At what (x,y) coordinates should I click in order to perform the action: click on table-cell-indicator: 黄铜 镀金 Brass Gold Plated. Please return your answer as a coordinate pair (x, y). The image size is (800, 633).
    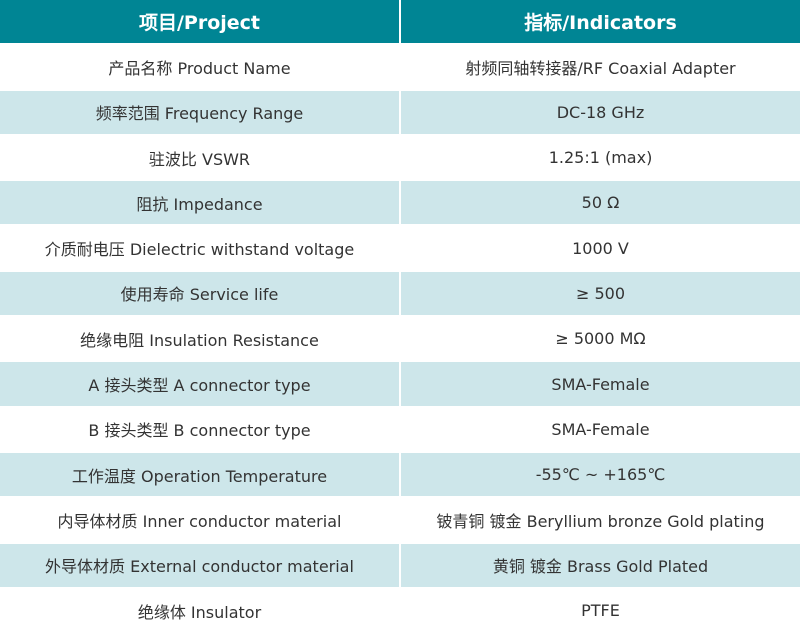
    Looking at the image, I should click on (600, 565).